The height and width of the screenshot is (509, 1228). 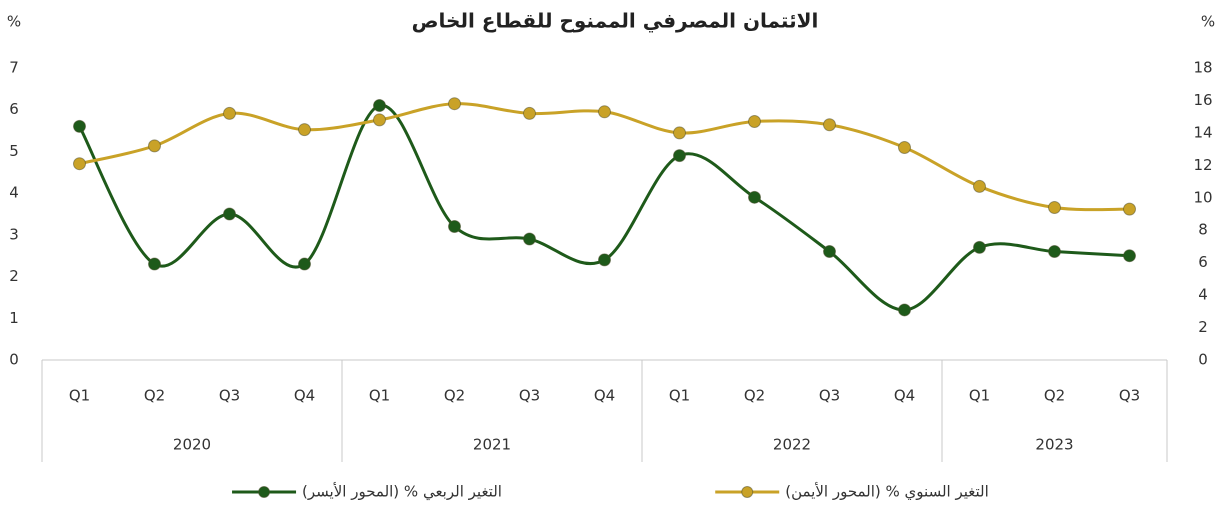 I want to click on y-tick-label: 6, so click(x=14, y=109).